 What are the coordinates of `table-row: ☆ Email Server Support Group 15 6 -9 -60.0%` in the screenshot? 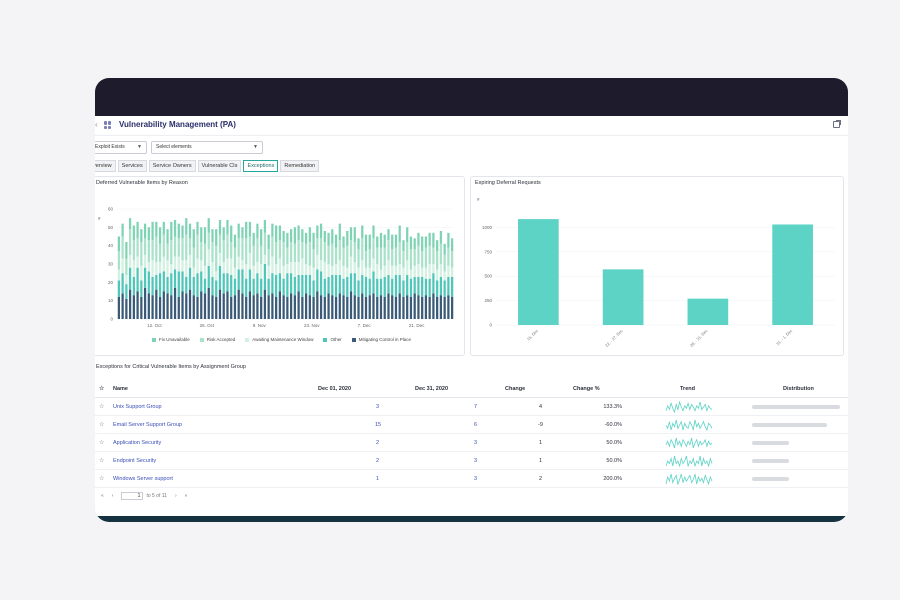 It's located at (471, 425).